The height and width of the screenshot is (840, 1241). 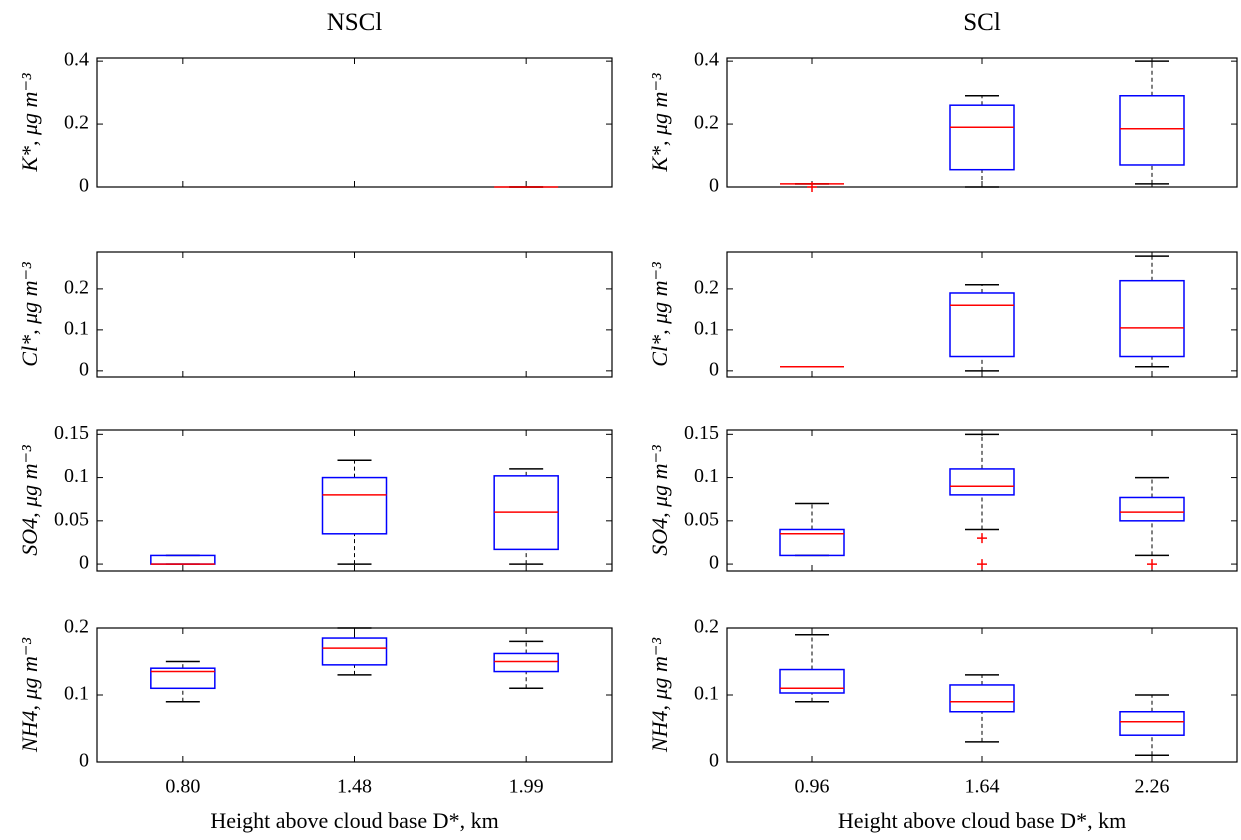 What do you see at coordinates (354, 787) in the screenshot?
I see `x-tick-label: 1.48` at bounding box center [354, 787].